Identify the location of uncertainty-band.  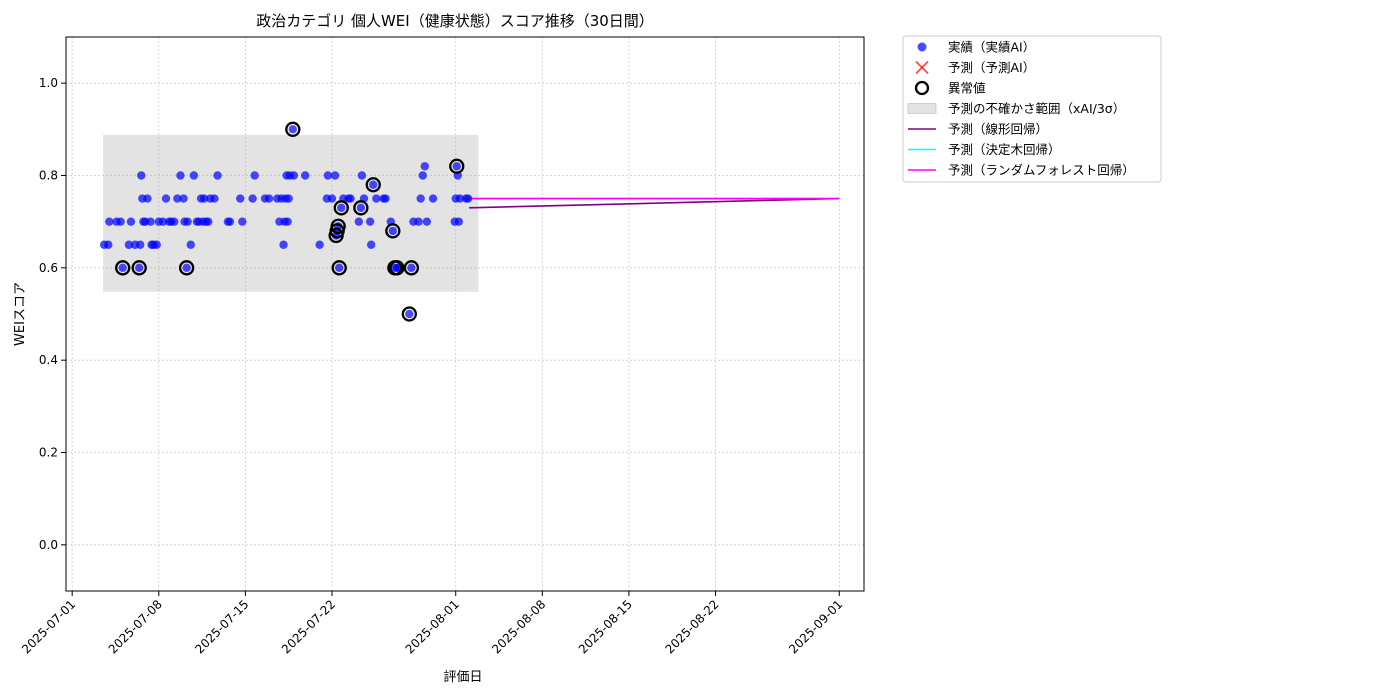
(291, 213).